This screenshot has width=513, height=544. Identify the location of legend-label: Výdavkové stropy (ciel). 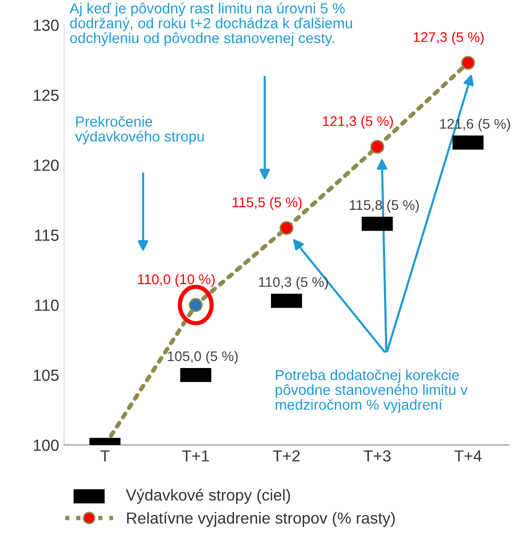
(208, 496).